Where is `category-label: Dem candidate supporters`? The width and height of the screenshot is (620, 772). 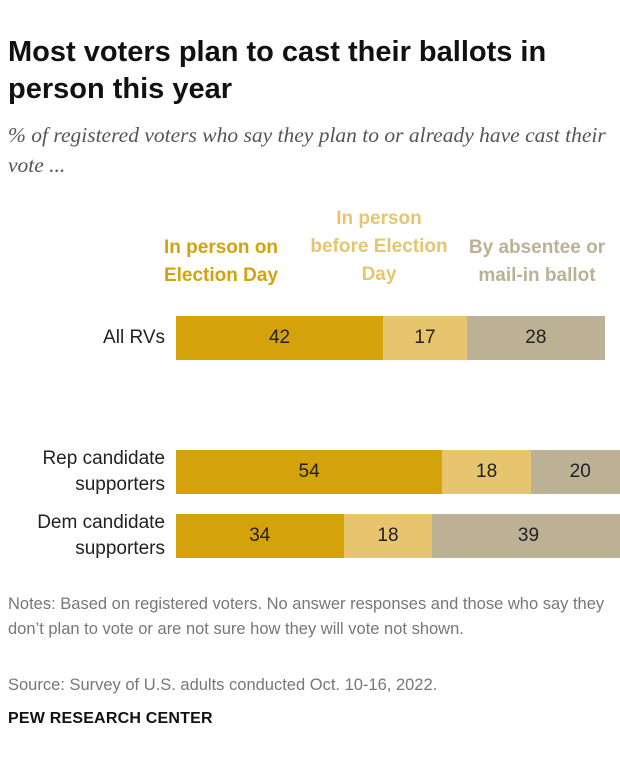 category-label: Dem candidate supporters is located at coordinates (101, 535).